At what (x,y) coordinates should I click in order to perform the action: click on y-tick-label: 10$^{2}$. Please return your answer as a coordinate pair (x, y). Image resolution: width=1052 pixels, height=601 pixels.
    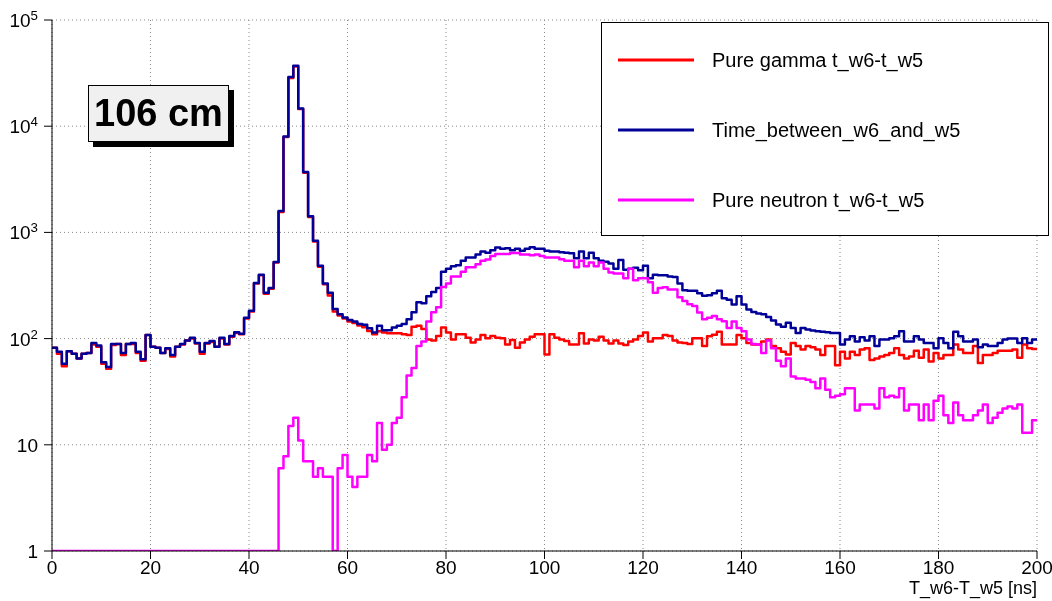
    Looking at the image, I should click on (23, 338).